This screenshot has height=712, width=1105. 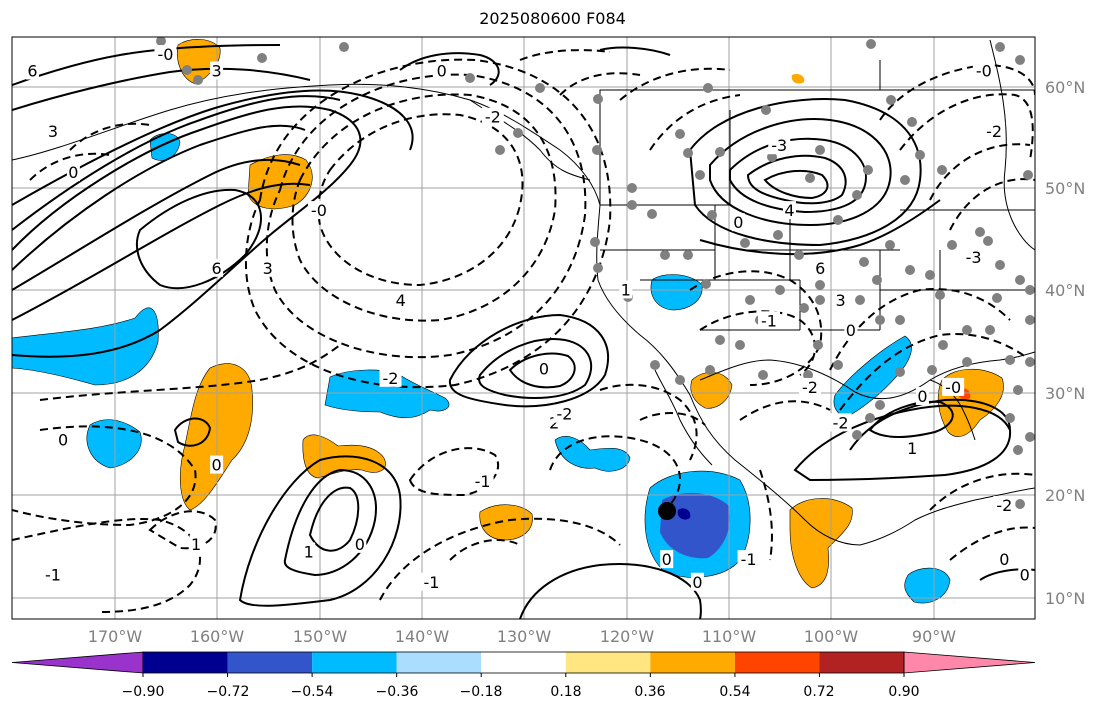 I want to click on lon-label: 140°W, so click(x=422, y=636).